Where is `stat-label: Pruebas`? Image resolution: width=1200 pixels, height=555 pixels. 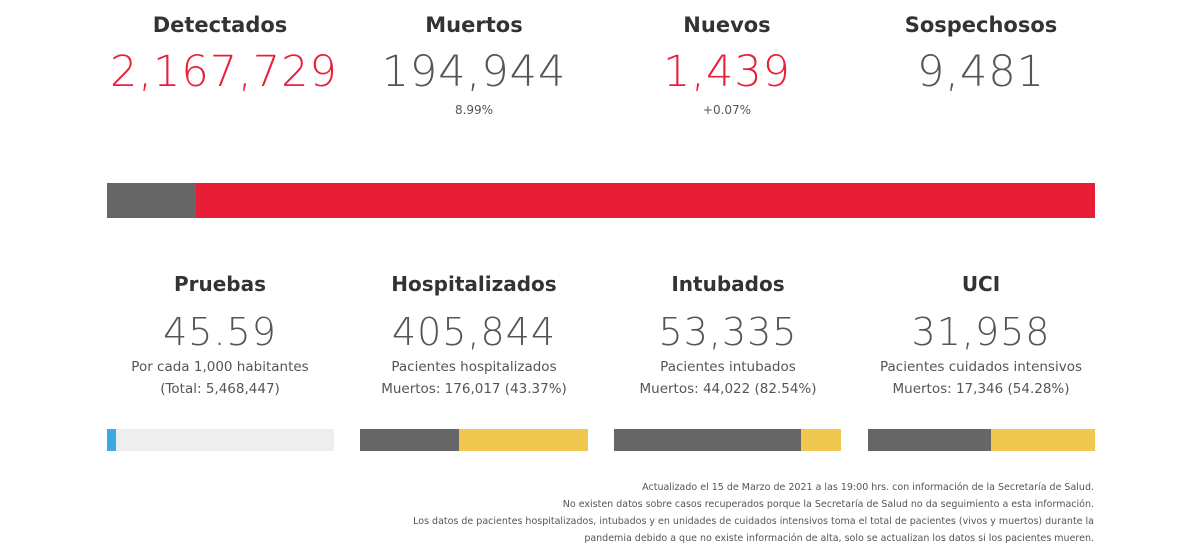
stat-label: Pruebas is located at coordinates (220, 284).